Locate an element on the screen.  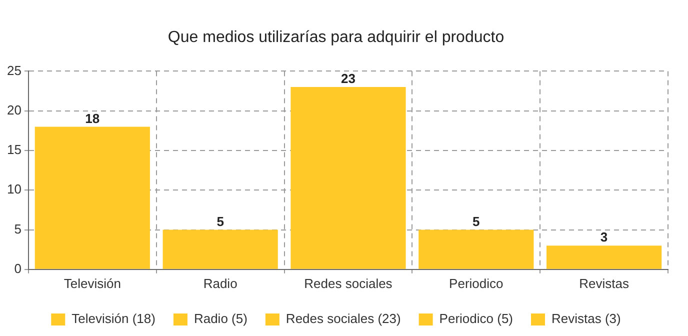
data-label: 23 is located at coordinates (348, 78).